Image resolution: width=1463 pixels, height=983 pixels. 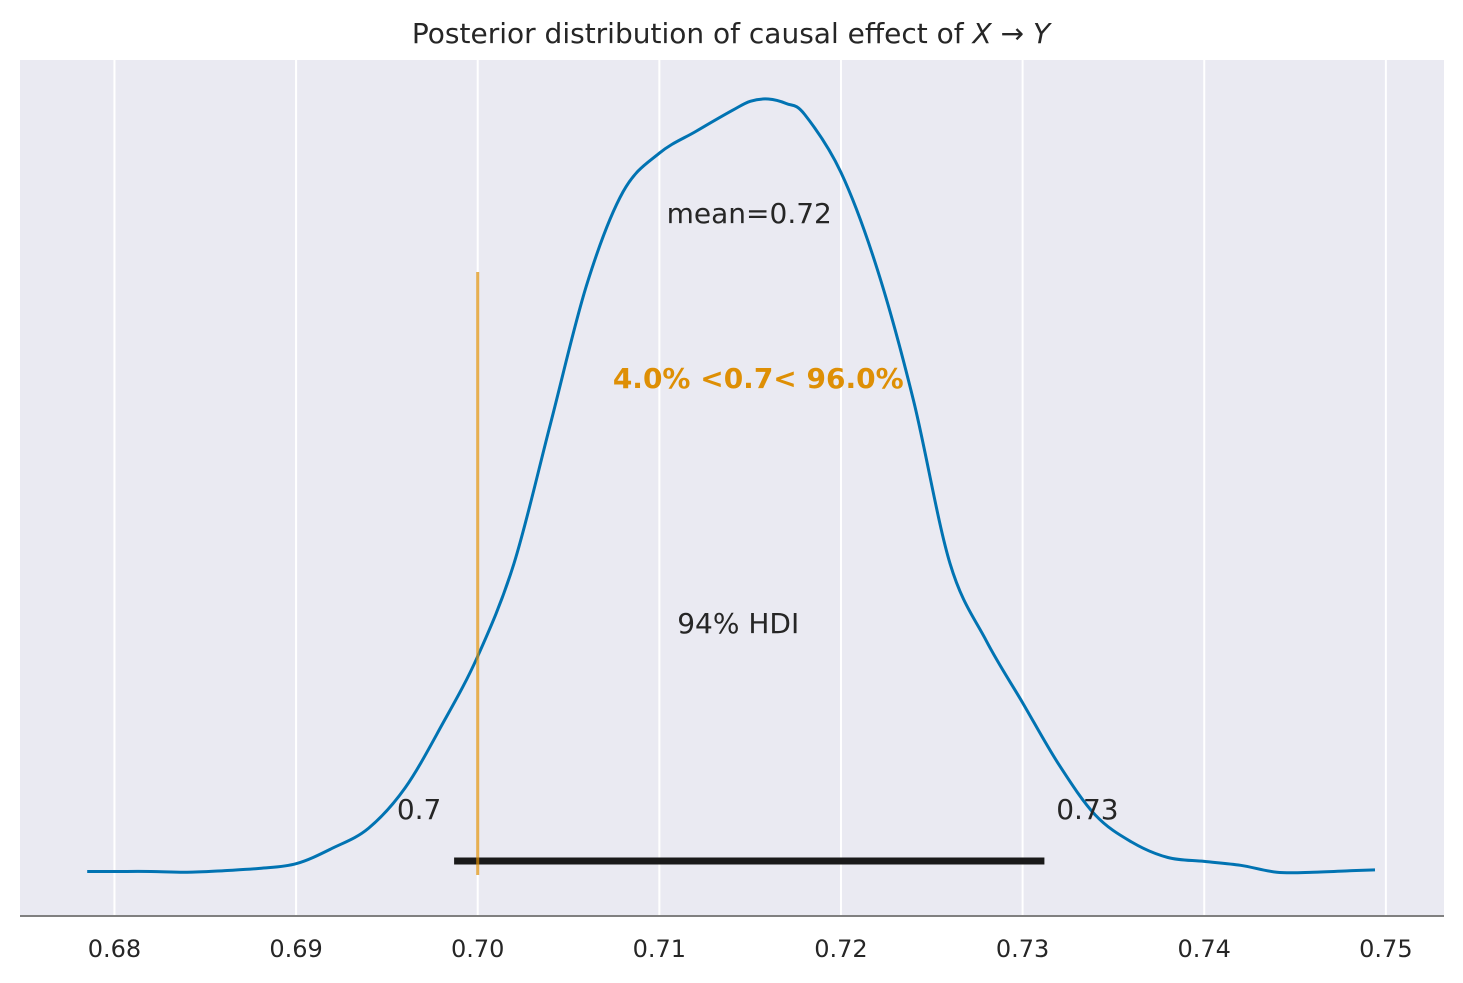 I want to click on reference-label: 4.0% <0.7< 96.0%, so click(x=758, y=378).